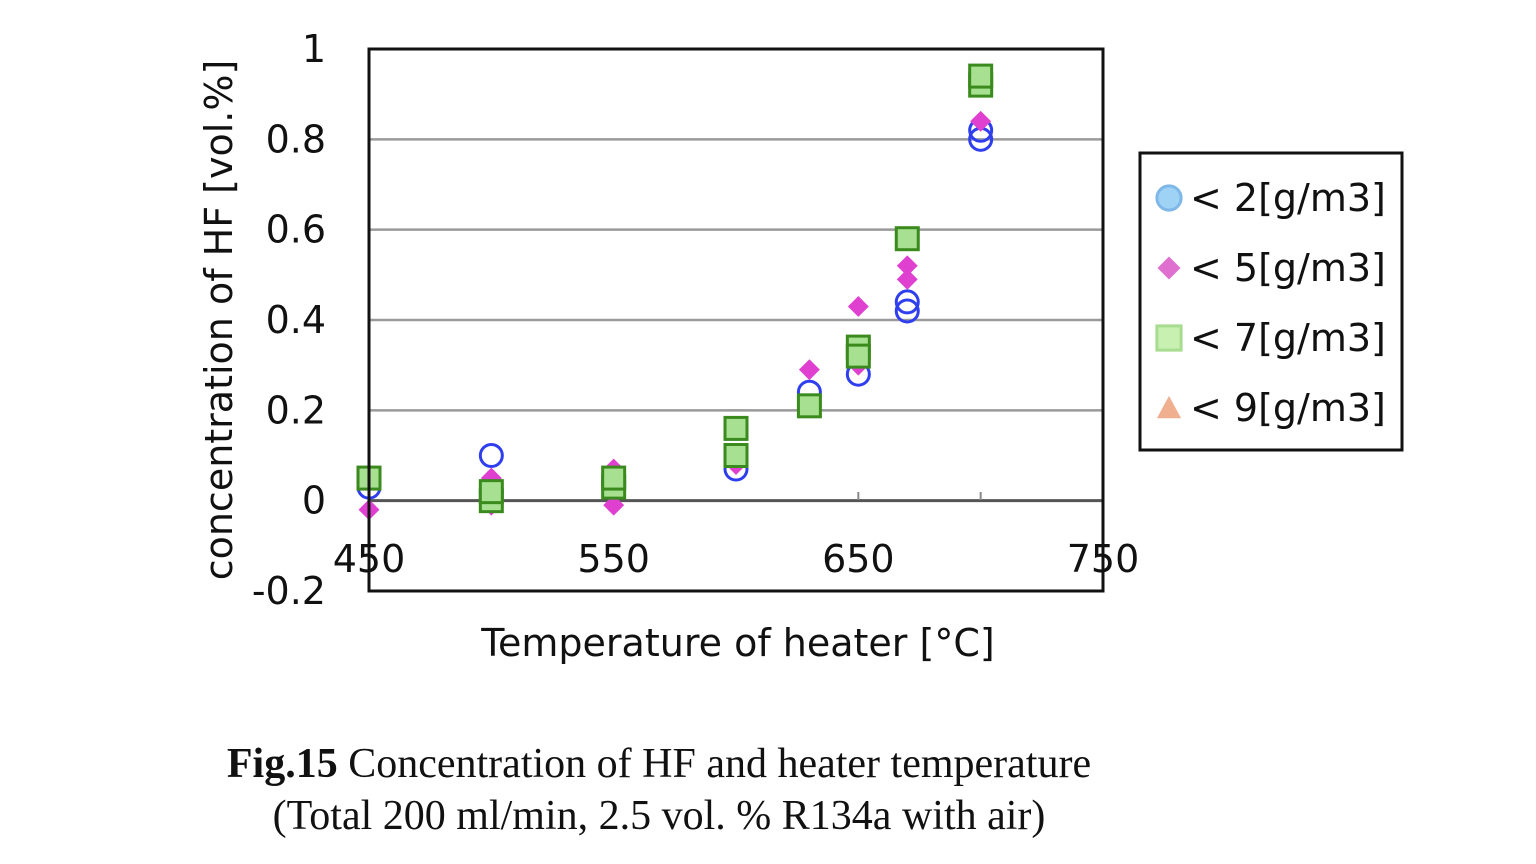 Image resolution: width=1536 pixels, height=864 pixels. What do you see at coordinates (296, 139) in the screenshot?
I see `y-tick-label-5: 0.8` at bounding box center [296, 139].